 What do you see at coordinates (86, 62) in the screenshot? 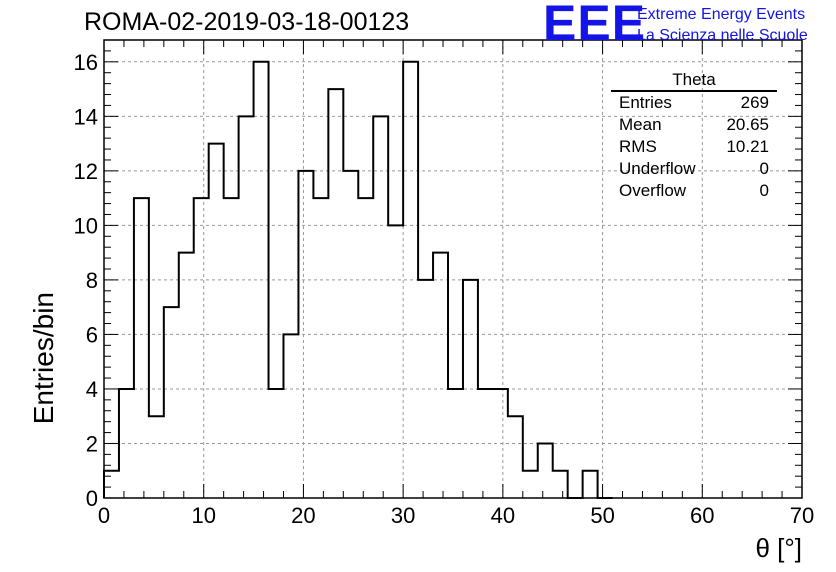
I see `y-tick-label: 16` at bounding box center [86, 62].